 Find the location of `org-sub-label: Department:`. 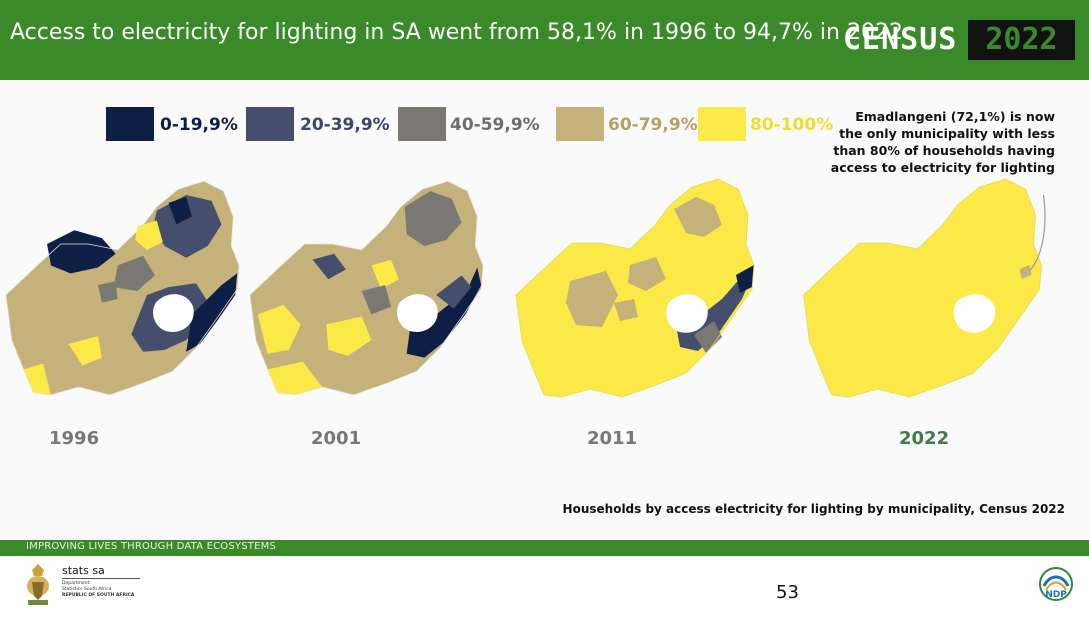

org-sub-label: Department: is located at coordinates (76, 583).